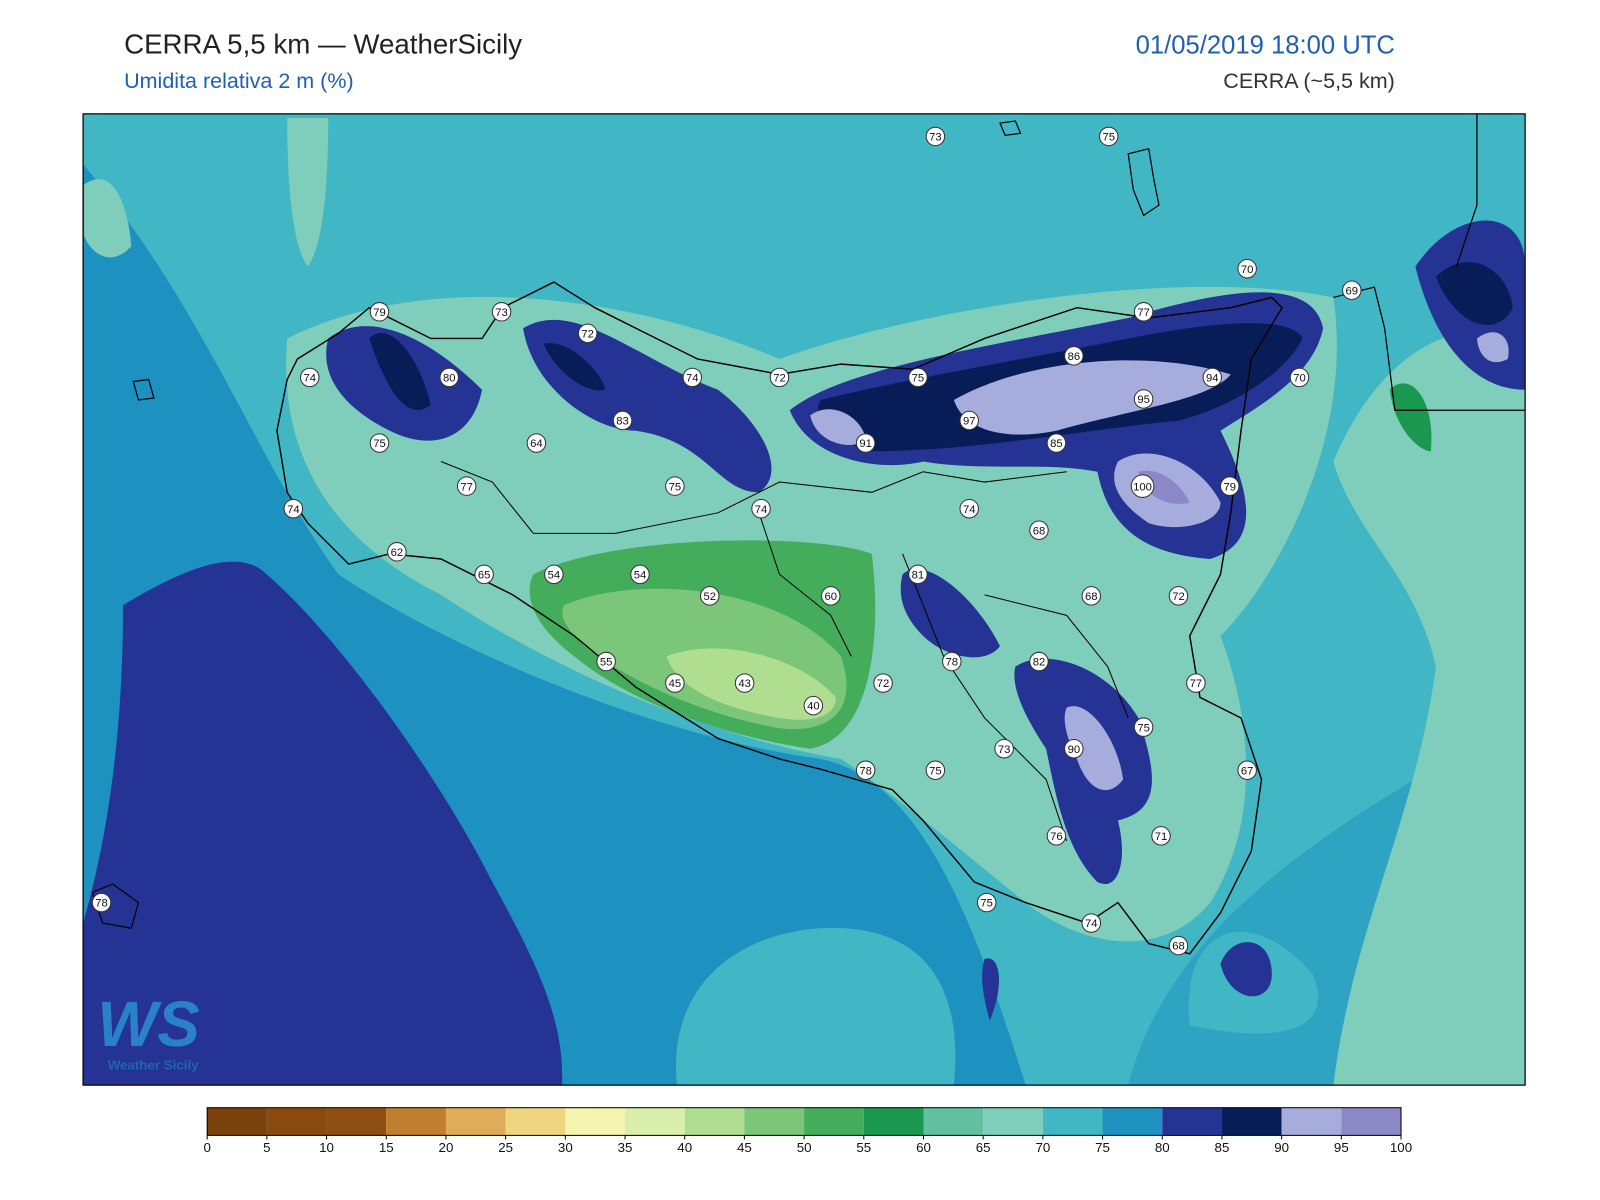 The image size is (1600, 1200). Describe the element at coordinates (239, 81) in the screenshot. I see `subtitle: Umidita relativa 2 m (%)` at that location.